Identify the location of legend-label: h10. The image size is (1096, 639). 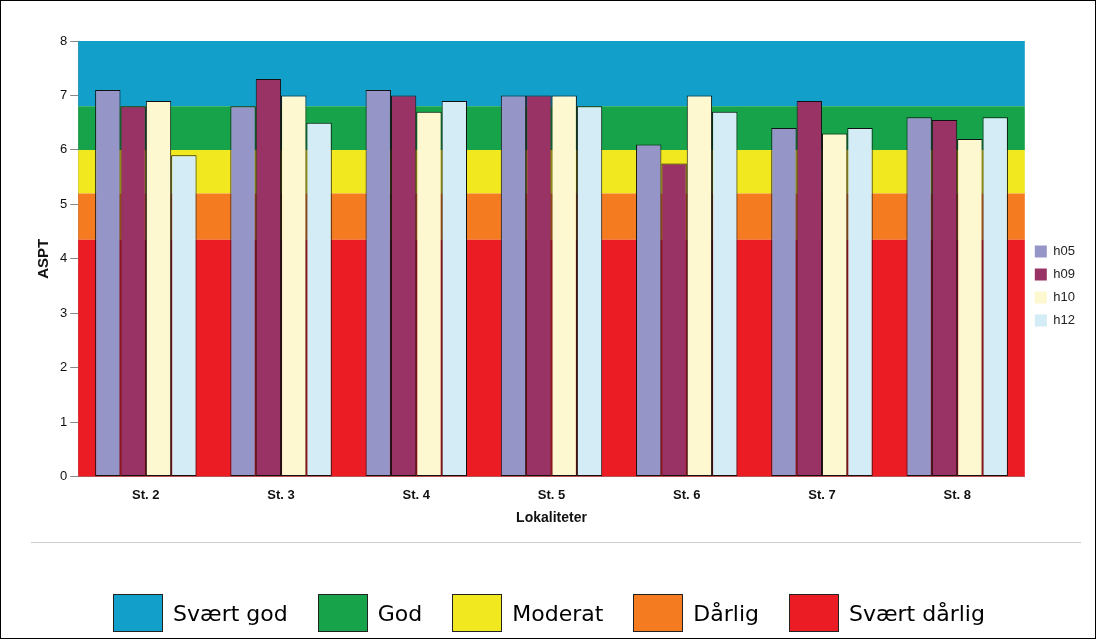
(1064, 297).